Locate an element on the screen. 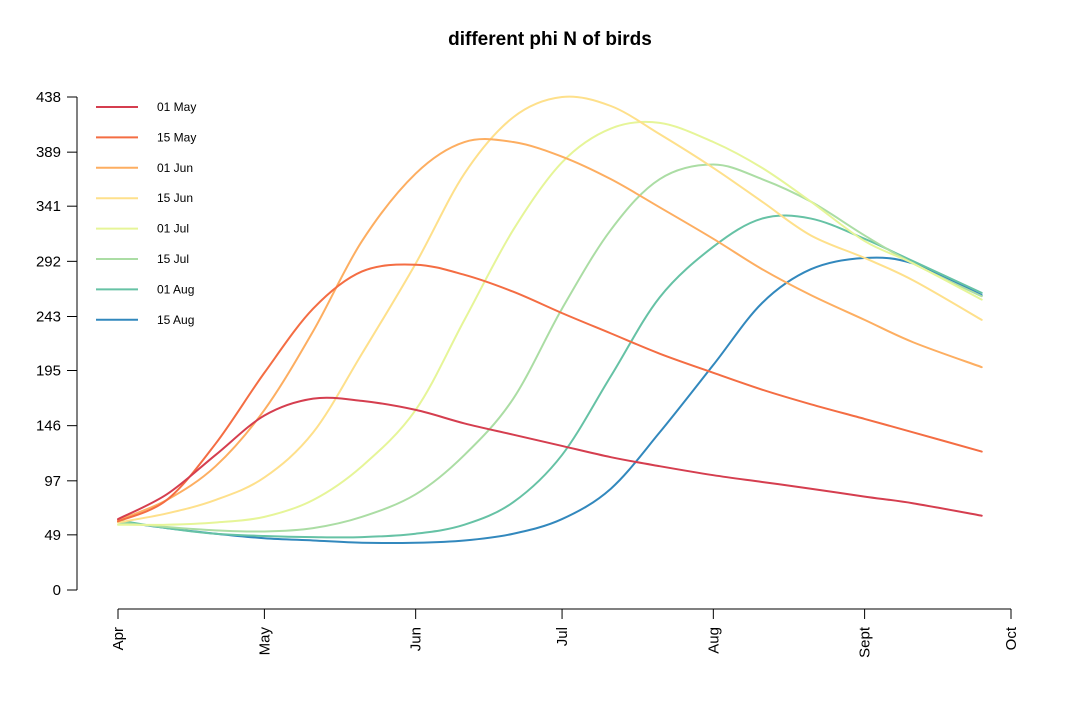 The height and width of the screenshot is (706, 1080). legend-item: 01 Jun is located at coordinates (144, 168).